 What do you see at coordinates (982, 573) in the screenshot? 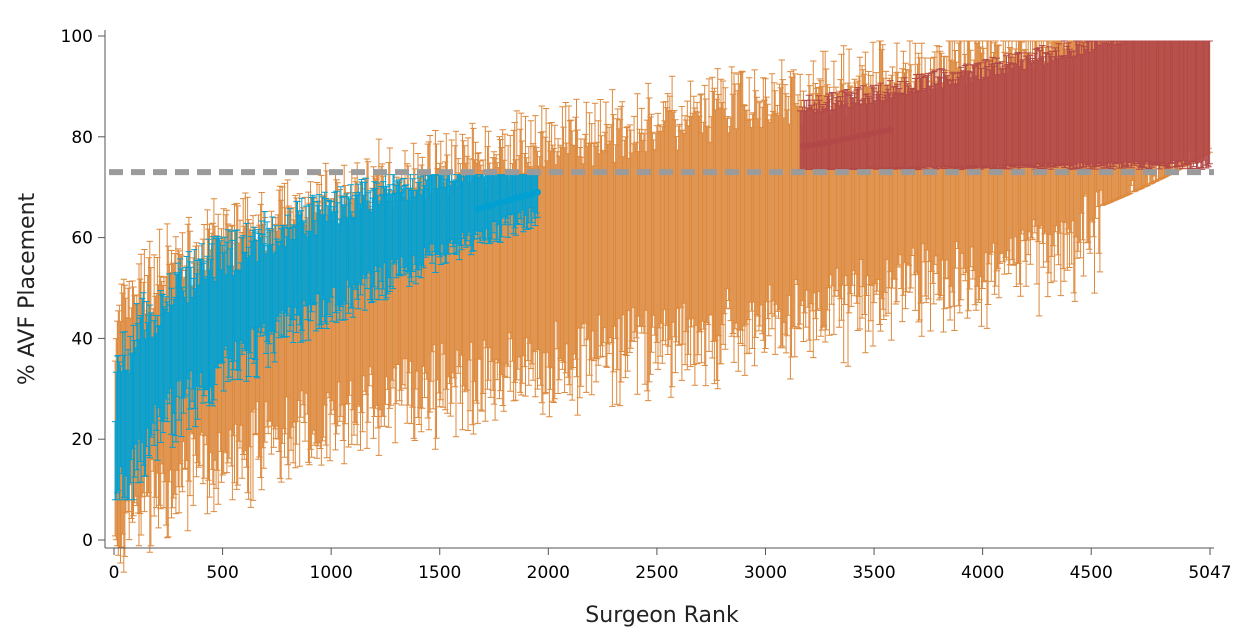
I see `x-tick-label: 4000` at bounding box center [982, 573].